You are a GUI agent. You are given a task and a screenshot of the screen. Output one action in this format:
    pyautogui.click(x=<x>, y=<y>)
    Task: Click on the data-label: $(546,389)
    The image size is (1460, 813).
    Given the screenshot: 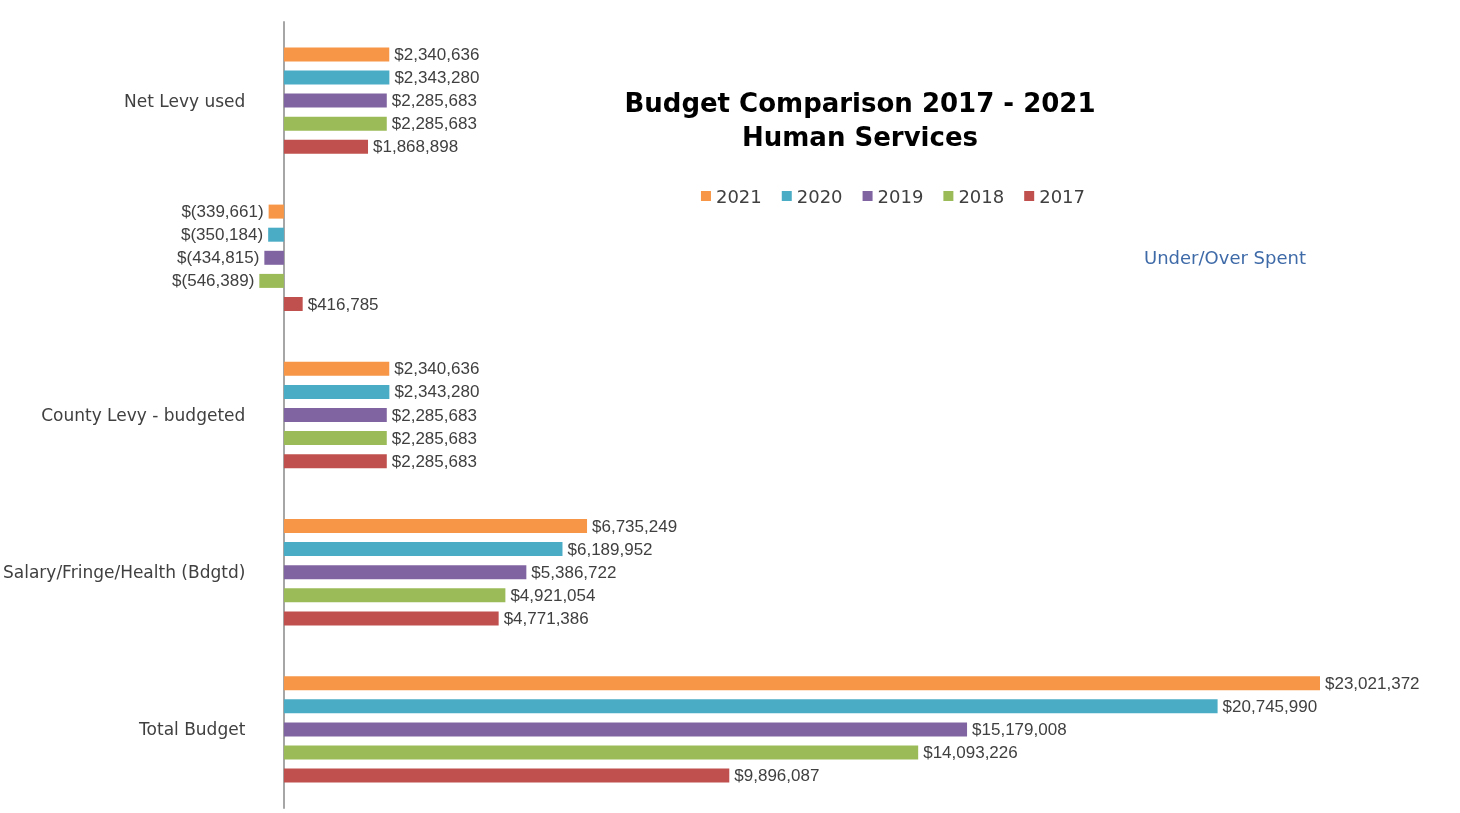 What is the action you would take?
    pyautogui.click(x=213, y=281)
    